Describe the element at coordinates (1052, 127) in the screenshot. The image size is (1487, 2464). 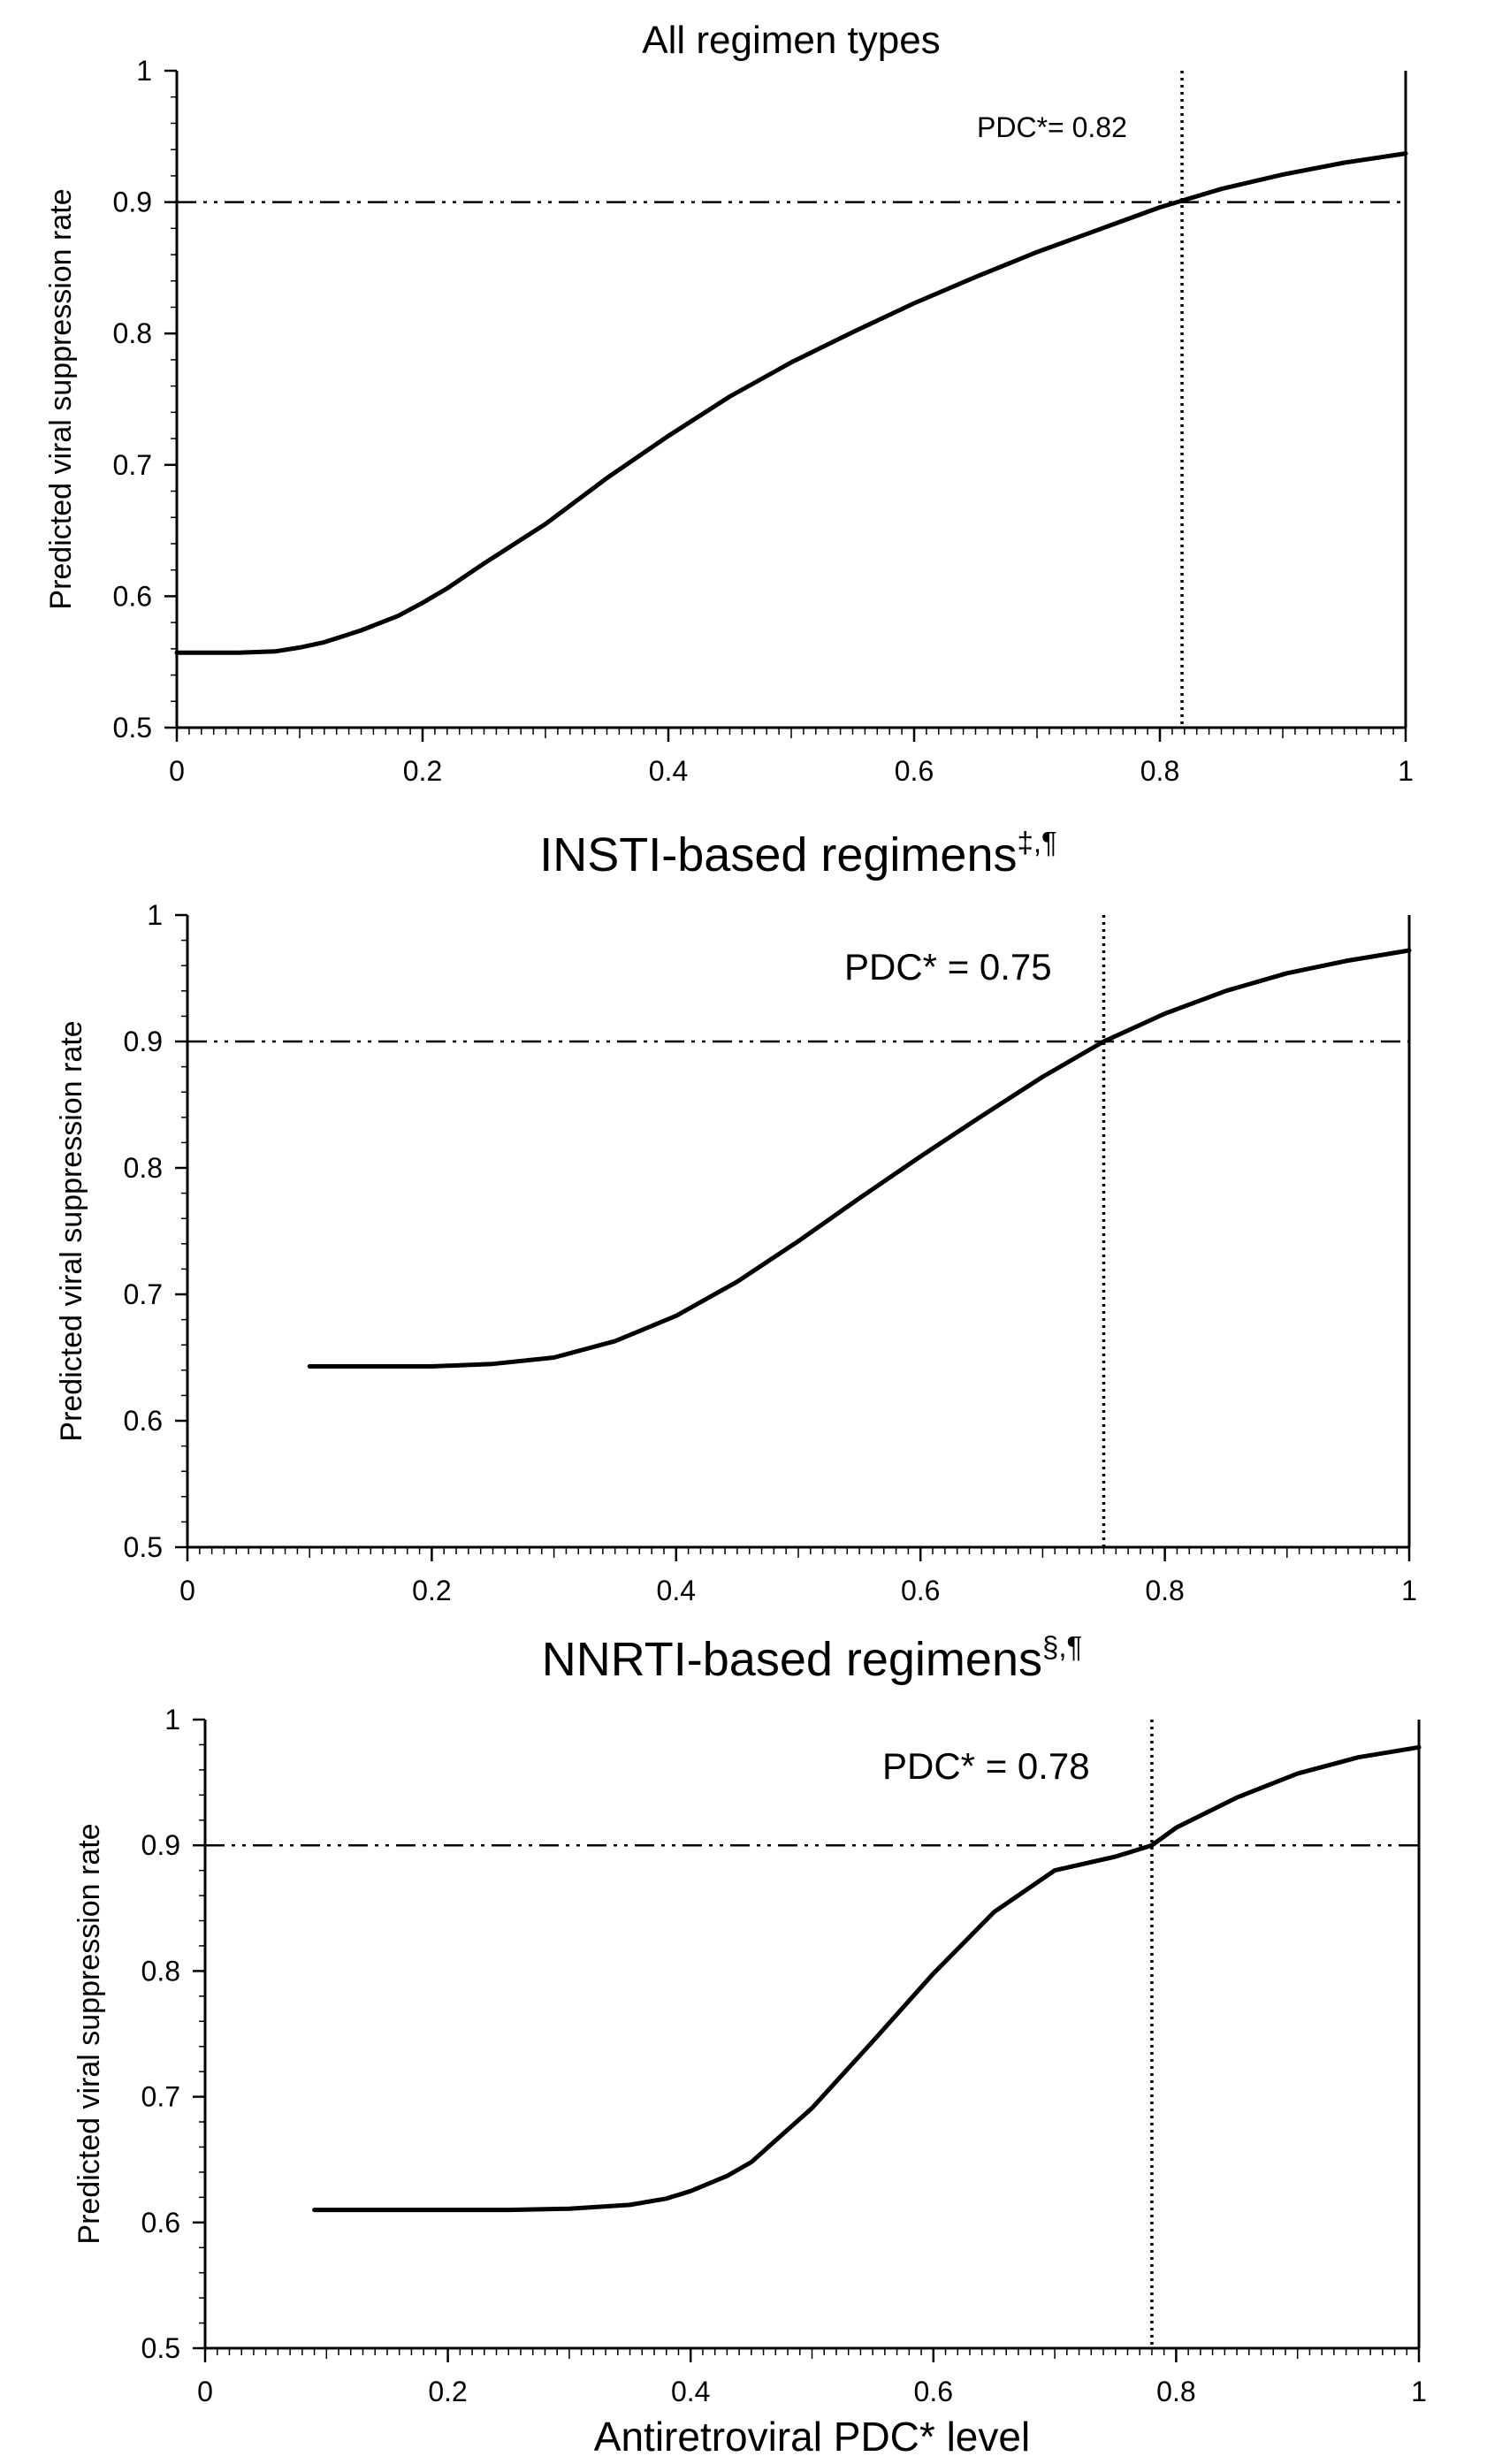
I see `pdc-annotation: PDC*= 0.82` at that location.